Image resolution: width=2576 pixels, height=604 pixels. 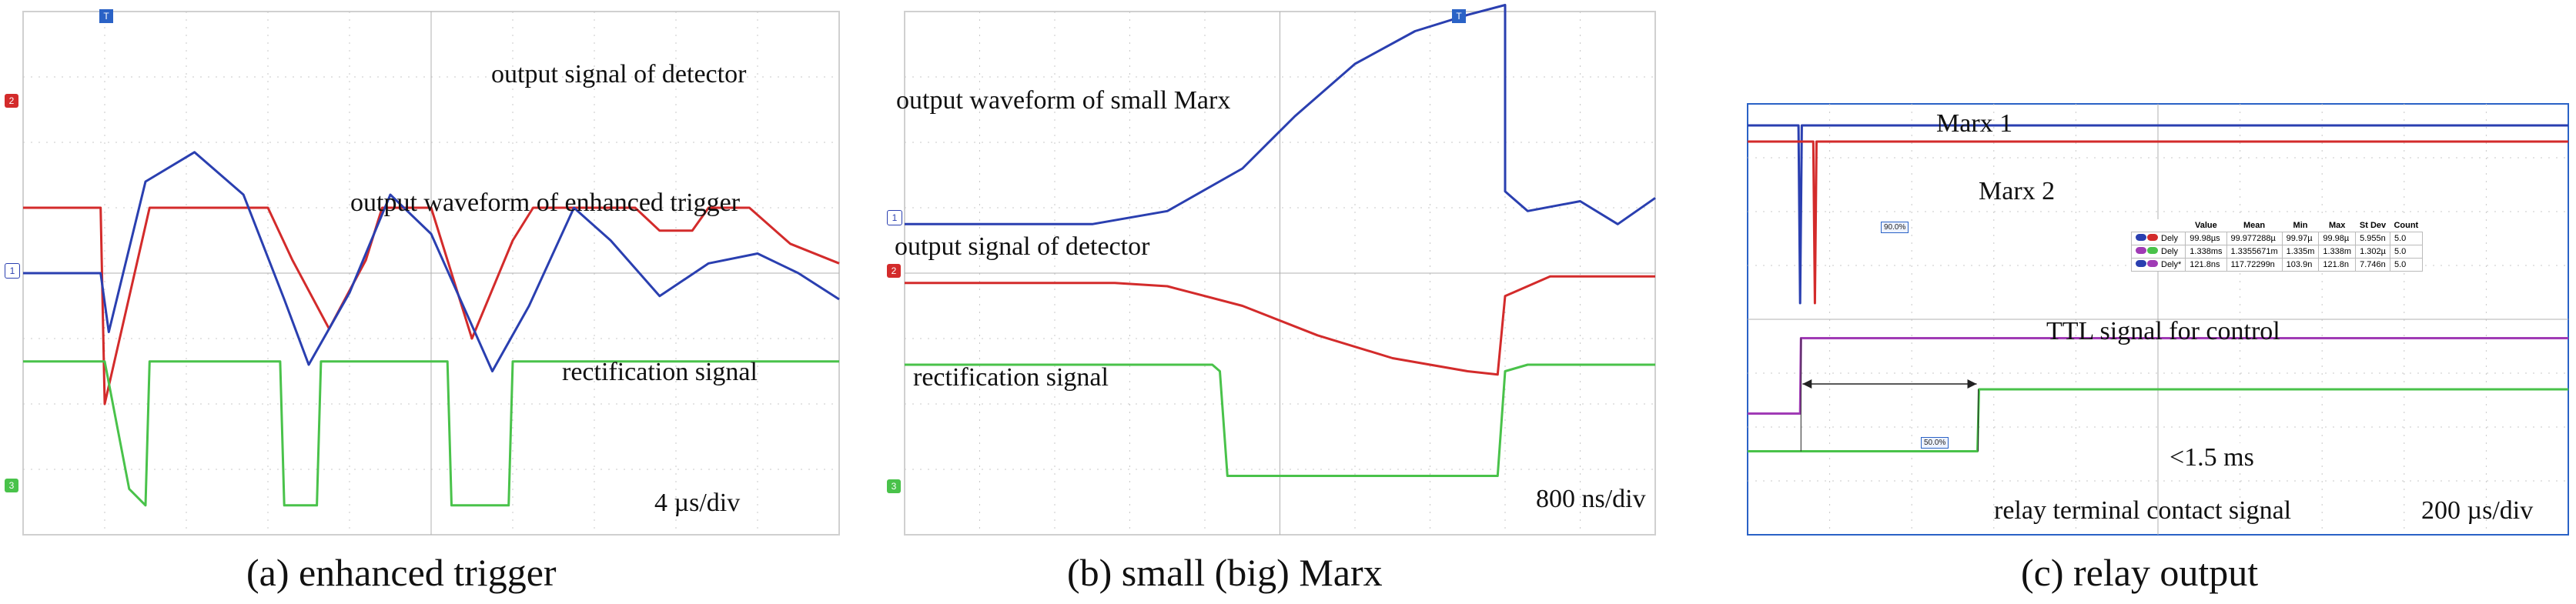 I want to click on stats-header-max: Max, so click(x=2337, y=225).